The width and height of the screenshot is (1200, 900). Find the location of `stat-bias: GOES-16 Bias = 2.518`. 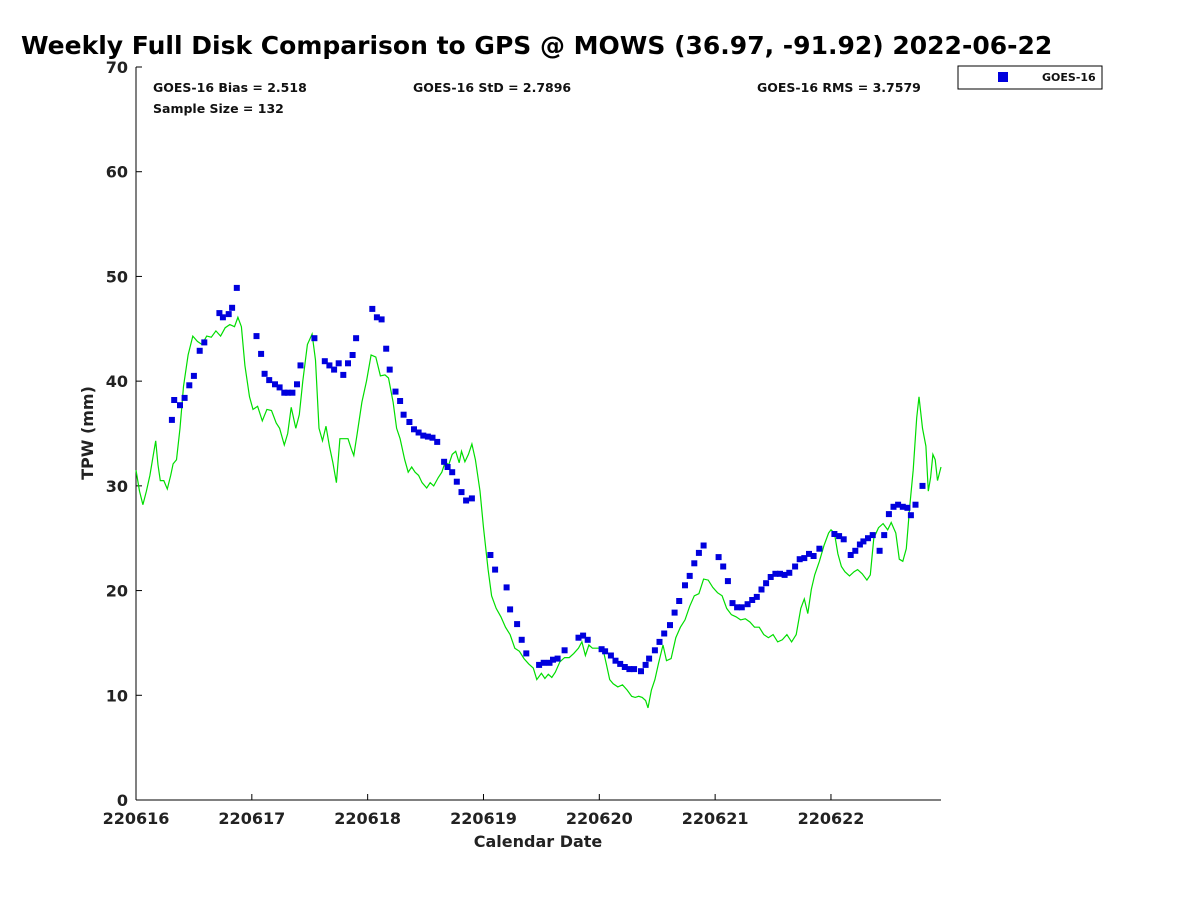

stat-bias: GOES-16 Bias = 2.518 is located at coordinates (230, 87).